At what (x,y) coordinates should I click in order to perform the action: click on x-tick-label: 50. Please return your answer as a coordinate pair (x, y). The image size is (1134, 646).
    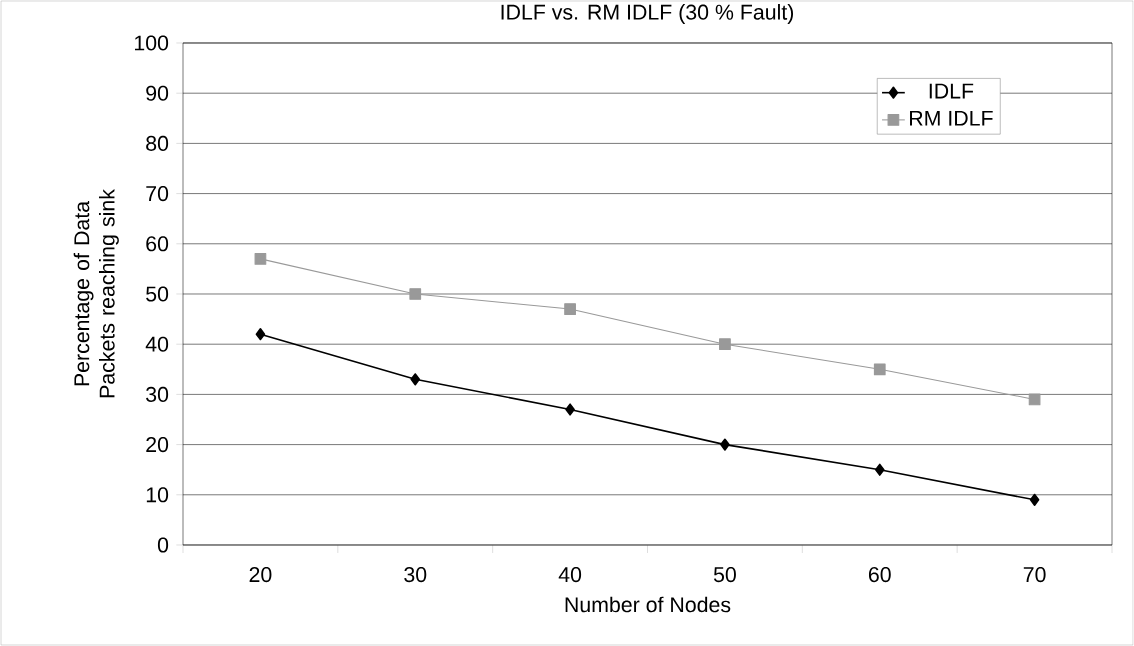
    Looking at the image, I should click on (724, 575).